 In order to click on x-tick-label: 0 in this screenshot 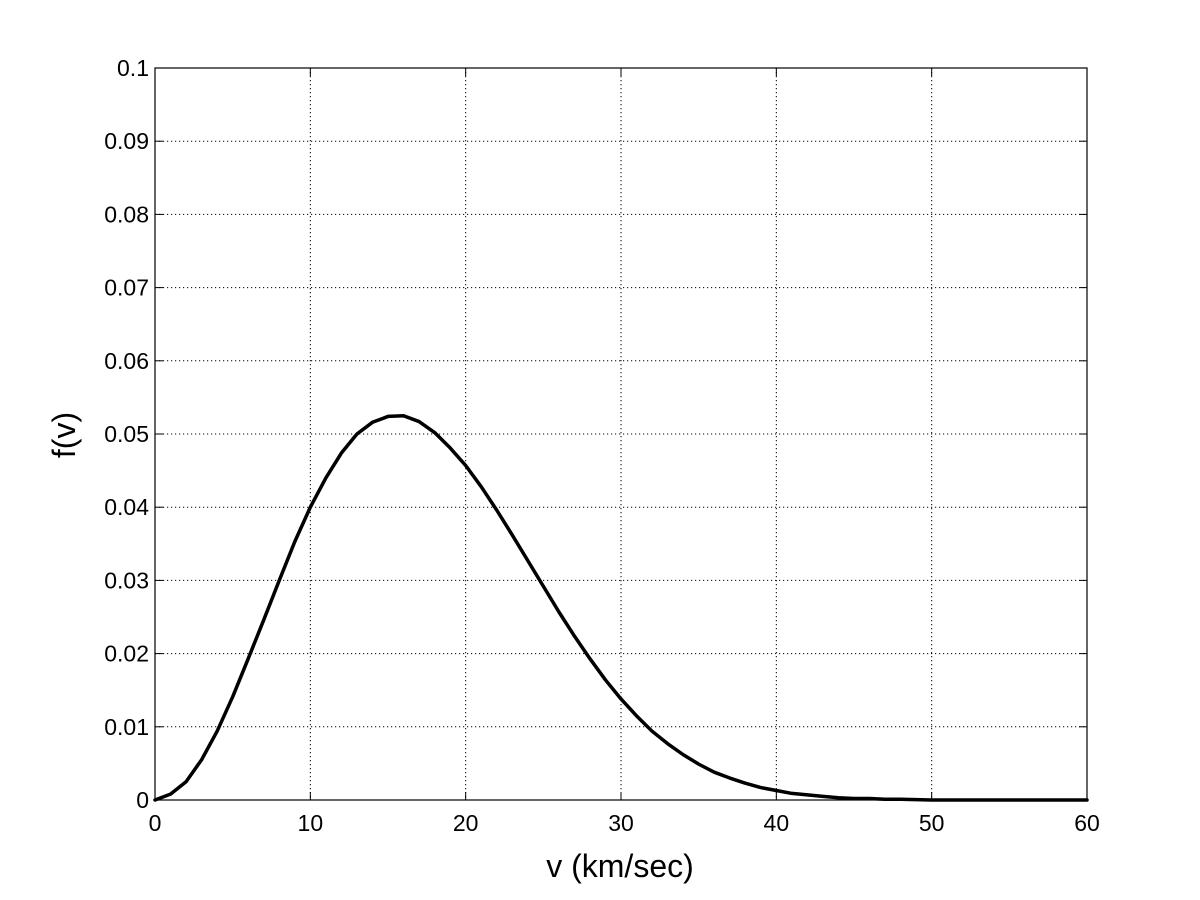, I will do `click(155, 823)`.